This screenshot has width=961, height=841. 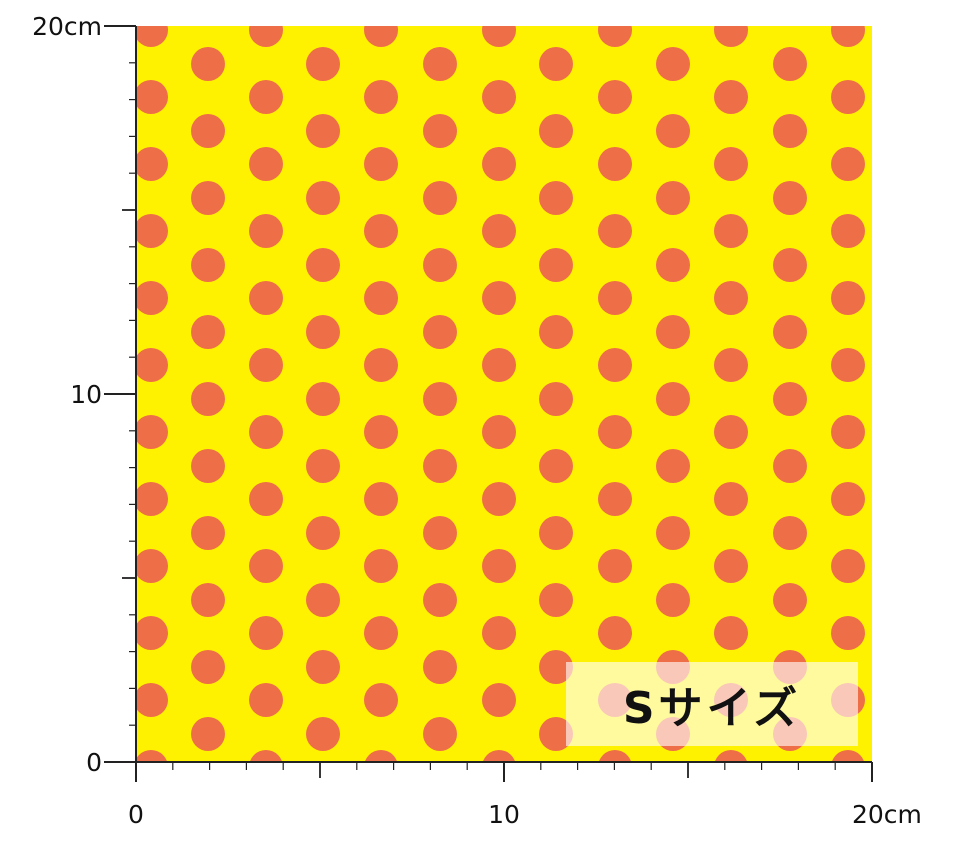 I want to click on size-badge: Sサイズ, so click(x=712, y=704).